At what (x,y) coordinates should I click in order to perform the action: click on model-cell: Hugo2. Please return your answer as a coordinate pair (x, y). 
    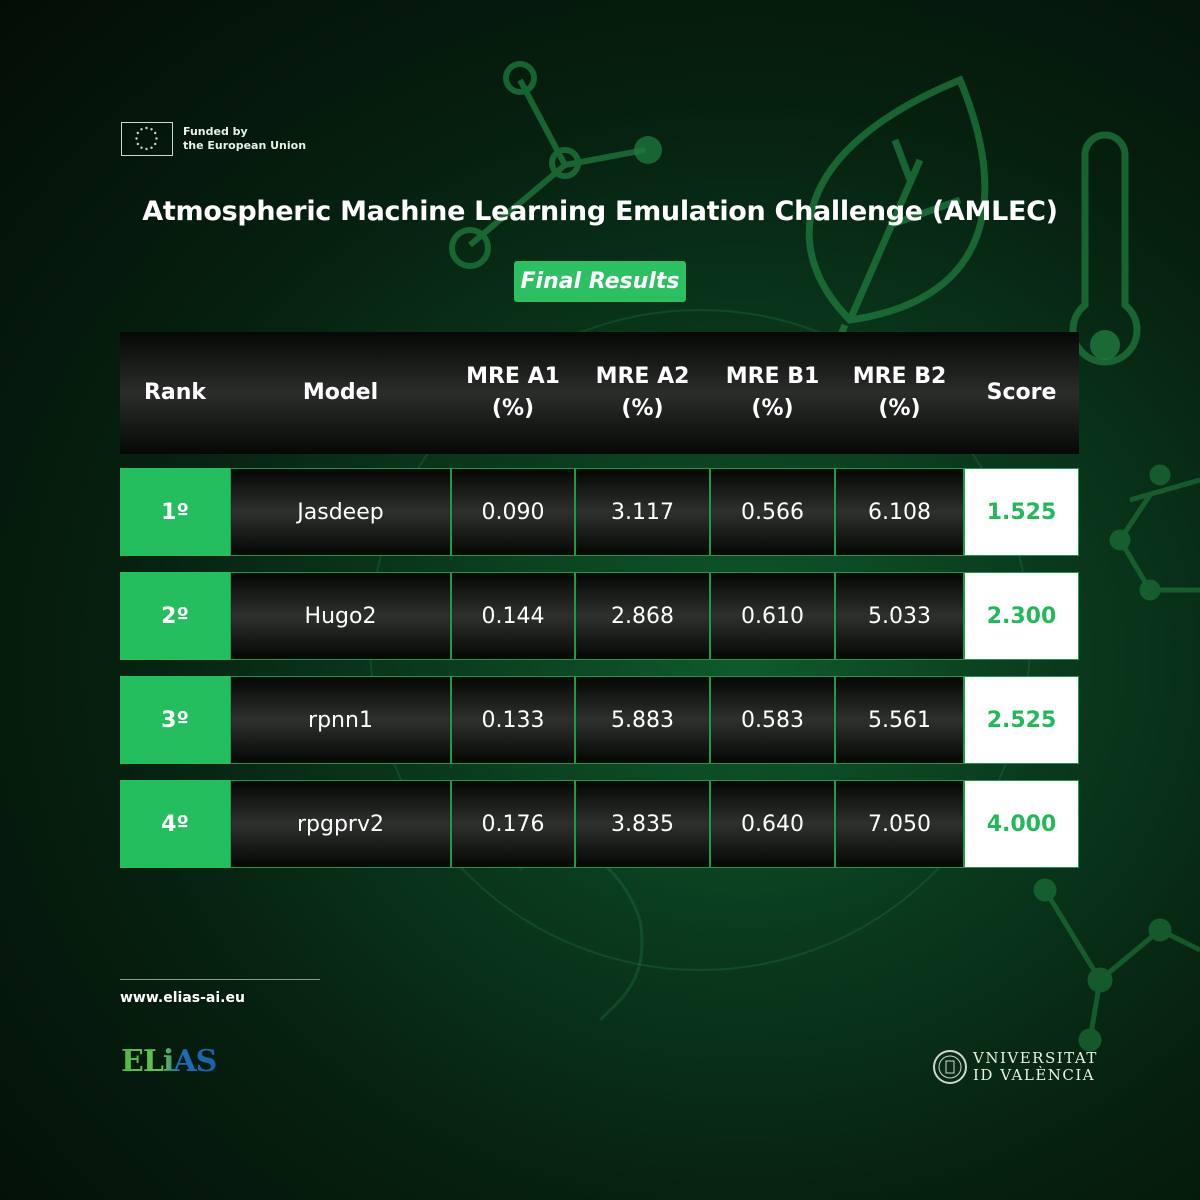
    Looking at the image, I should click on (340, 616).